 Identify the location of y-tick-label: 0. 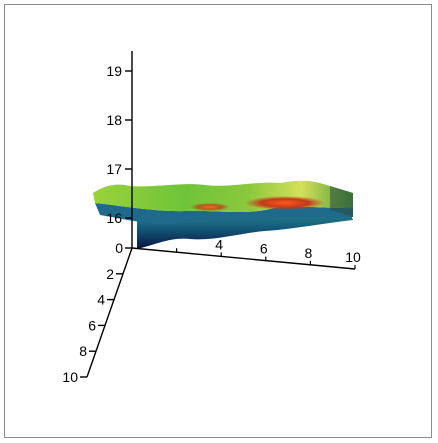
(119, 248).